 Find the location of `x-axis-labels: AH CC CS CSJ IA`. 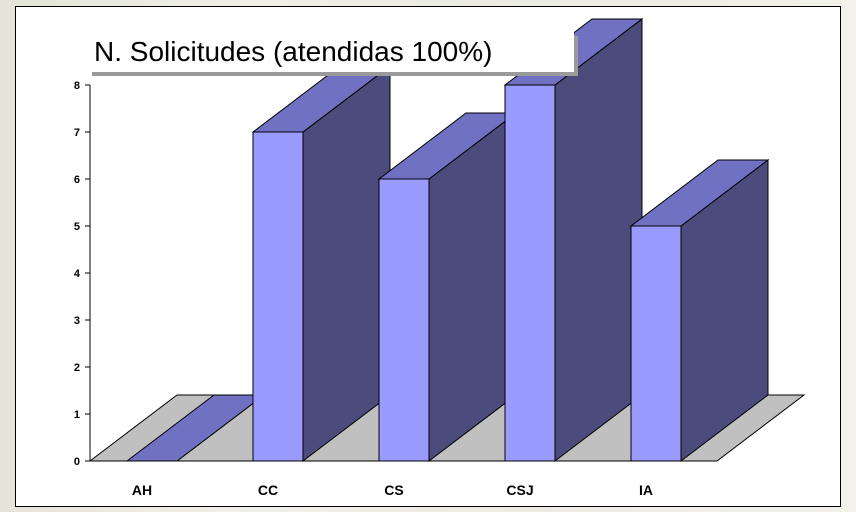

x-axis-labels: AH CC CS CSJ IA is located at coordinates (392, 490).